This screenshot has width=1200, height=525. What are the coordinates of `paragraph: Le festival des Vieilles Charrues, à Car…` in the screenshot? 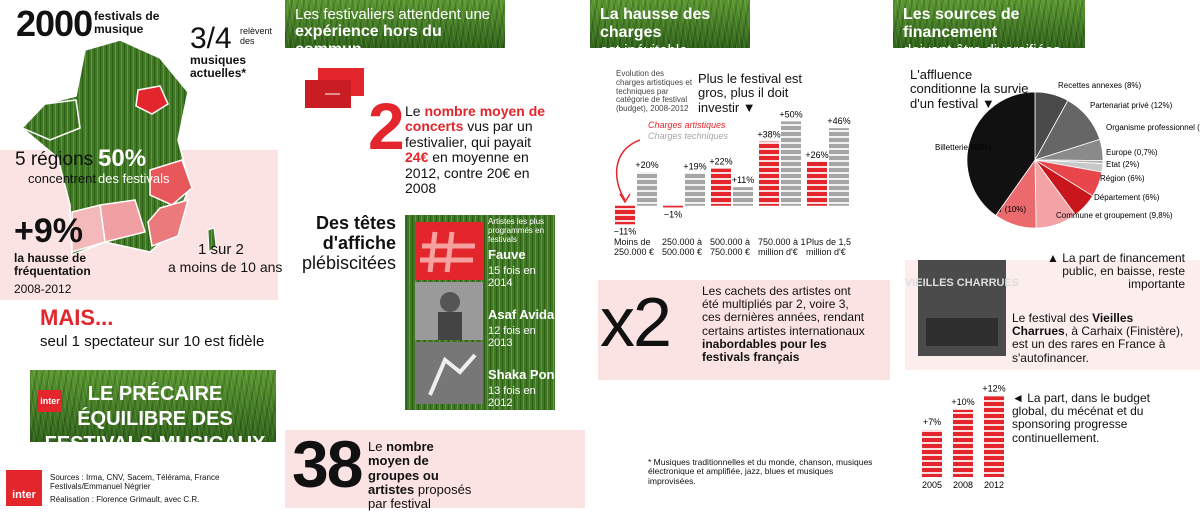 It's located at (1099, 338).